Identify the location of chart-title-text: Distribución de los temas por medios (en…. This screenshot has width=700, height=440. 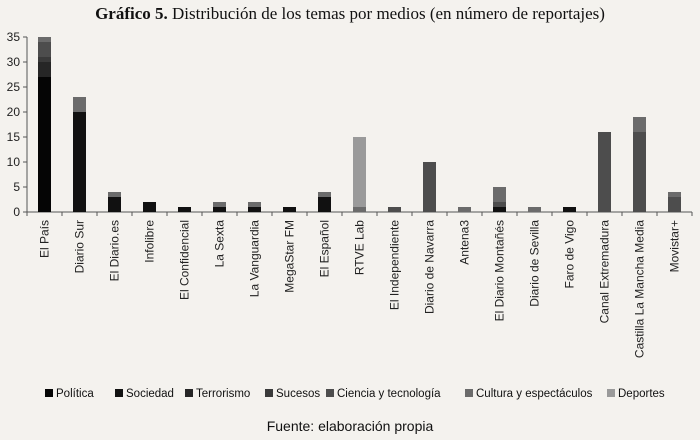
(388, 13).